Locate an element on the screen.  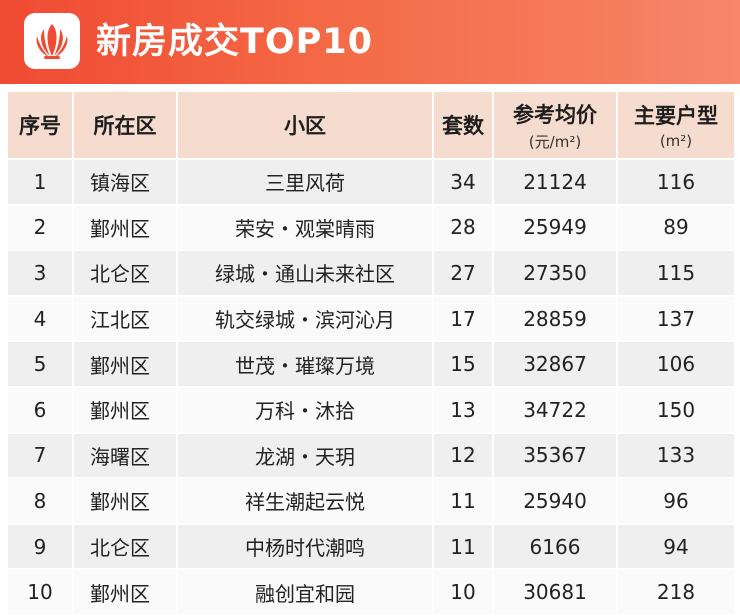
cell-community: 绿城・通山未来社区 is located at coordinates (305, 273).